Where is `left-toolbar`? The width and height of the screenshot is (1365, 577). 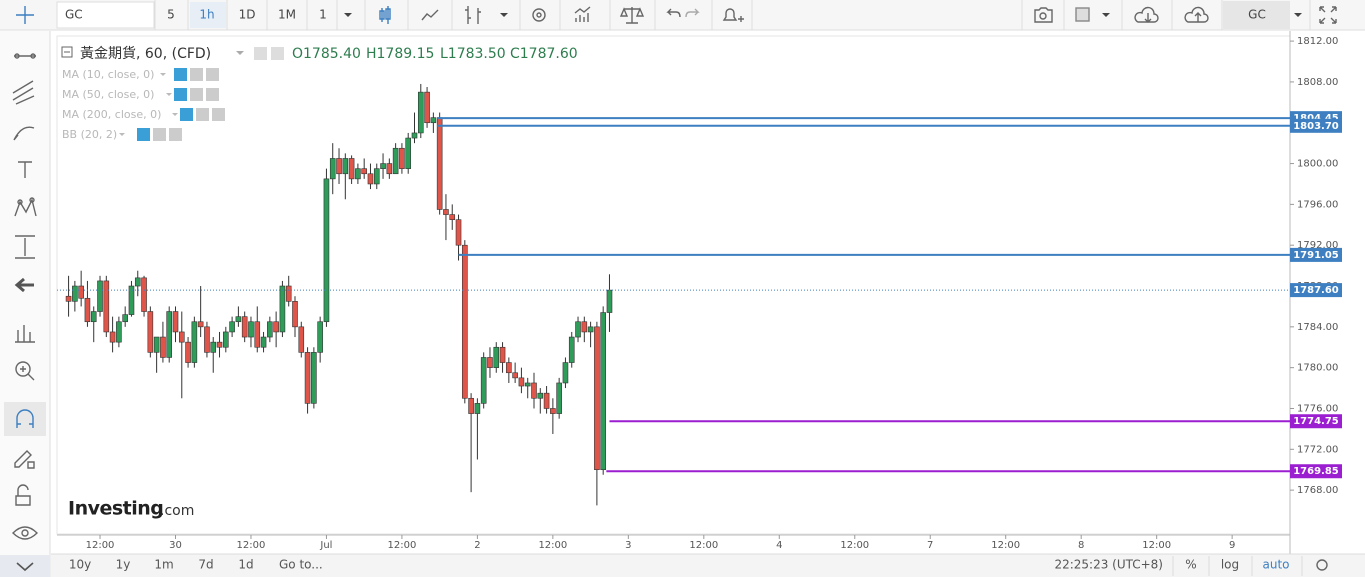 left-toolbar is located at coordinates (25, 291).